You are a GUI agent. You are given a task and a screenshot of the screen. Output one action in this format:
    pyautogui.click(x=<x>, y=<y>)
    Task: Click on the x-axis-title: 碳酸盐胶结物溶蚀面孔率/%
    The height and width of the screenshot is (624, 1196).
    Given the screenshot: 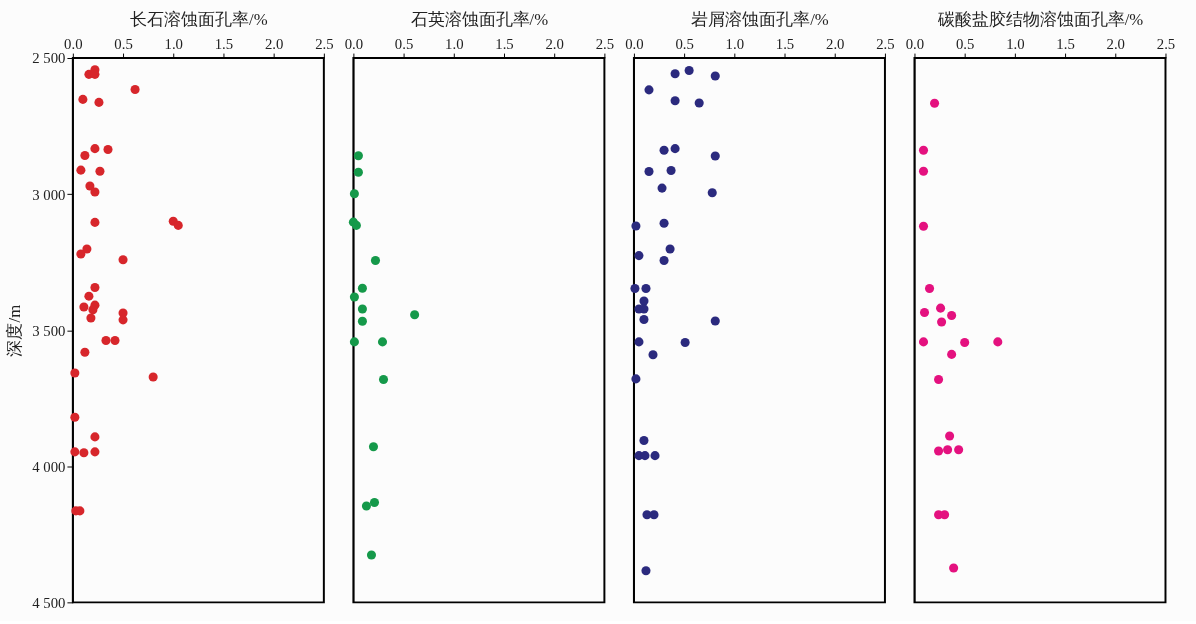 What is the action you would take?
    pyautogui.click(x=1040, y=20)
    